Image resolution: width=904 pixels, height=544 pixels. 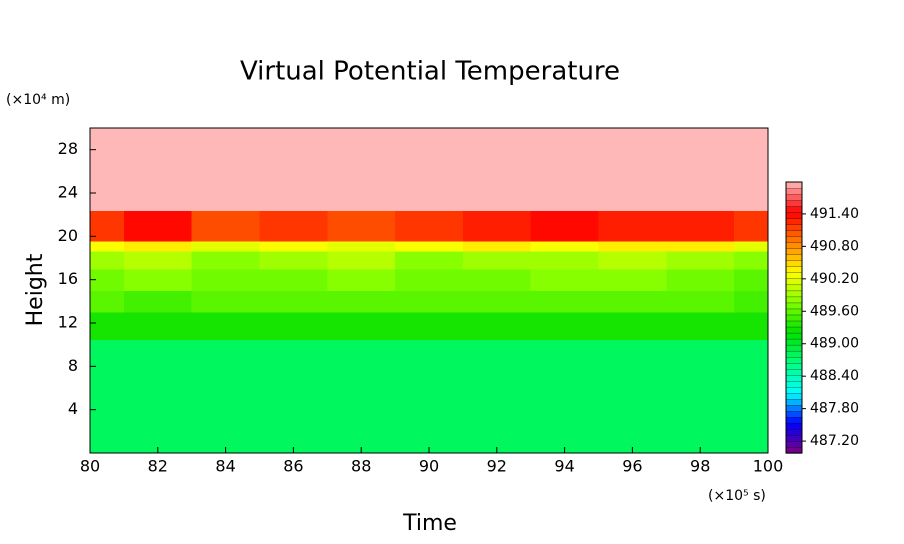 What do you see at coordinates (38, 100) in the screenshot?
I see `y-unit: (×10⁴ m)` at bounding box center [38, 100].